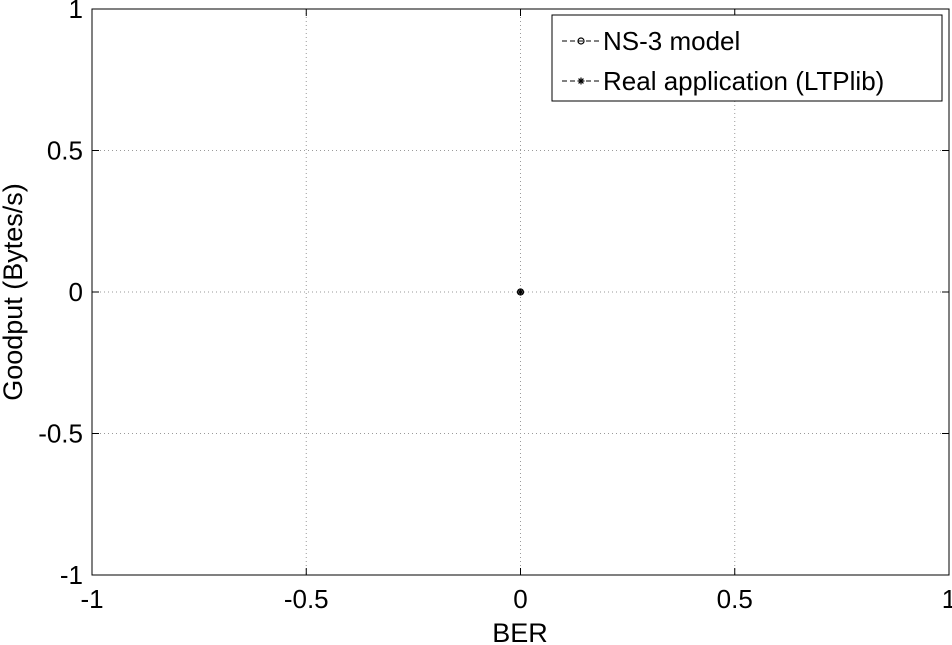  Describe the element at coordinates (76, 12) in the screenshot. I see `y-tick-label: 1` at that location.